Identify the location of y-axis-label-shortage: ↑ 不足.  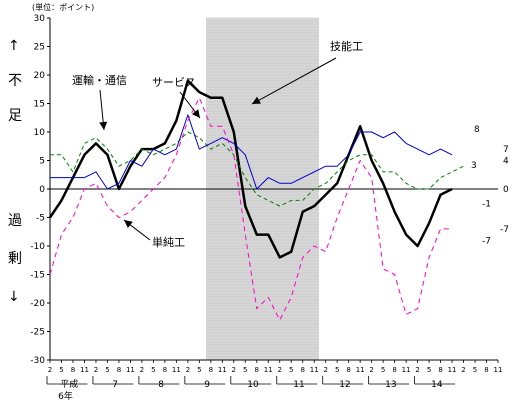
(15, 81).